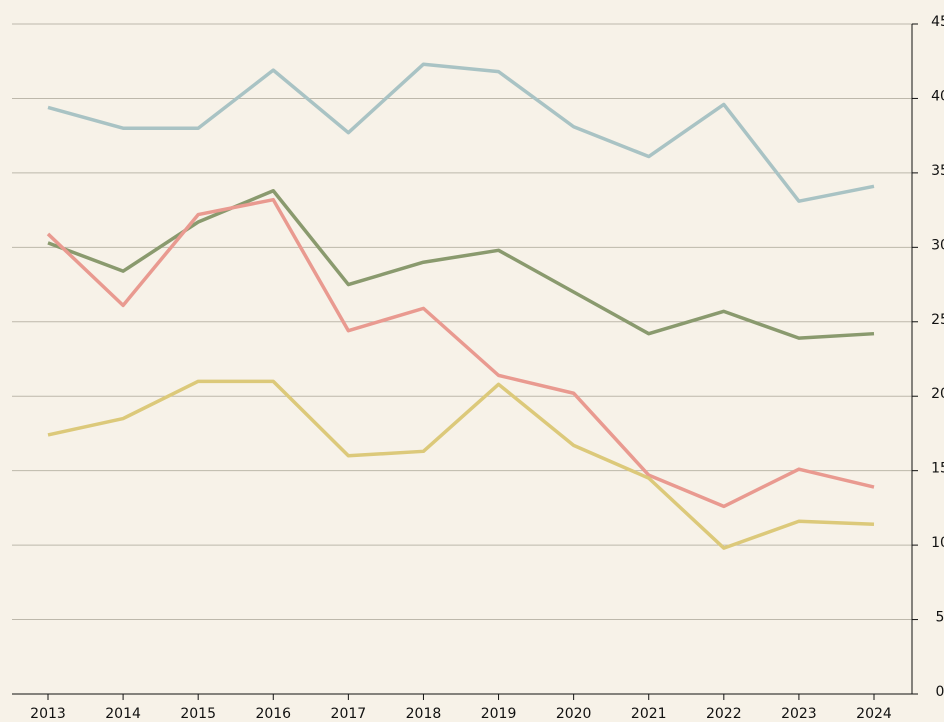  I want to click on y-tick-label: 30, so click(937, 245).